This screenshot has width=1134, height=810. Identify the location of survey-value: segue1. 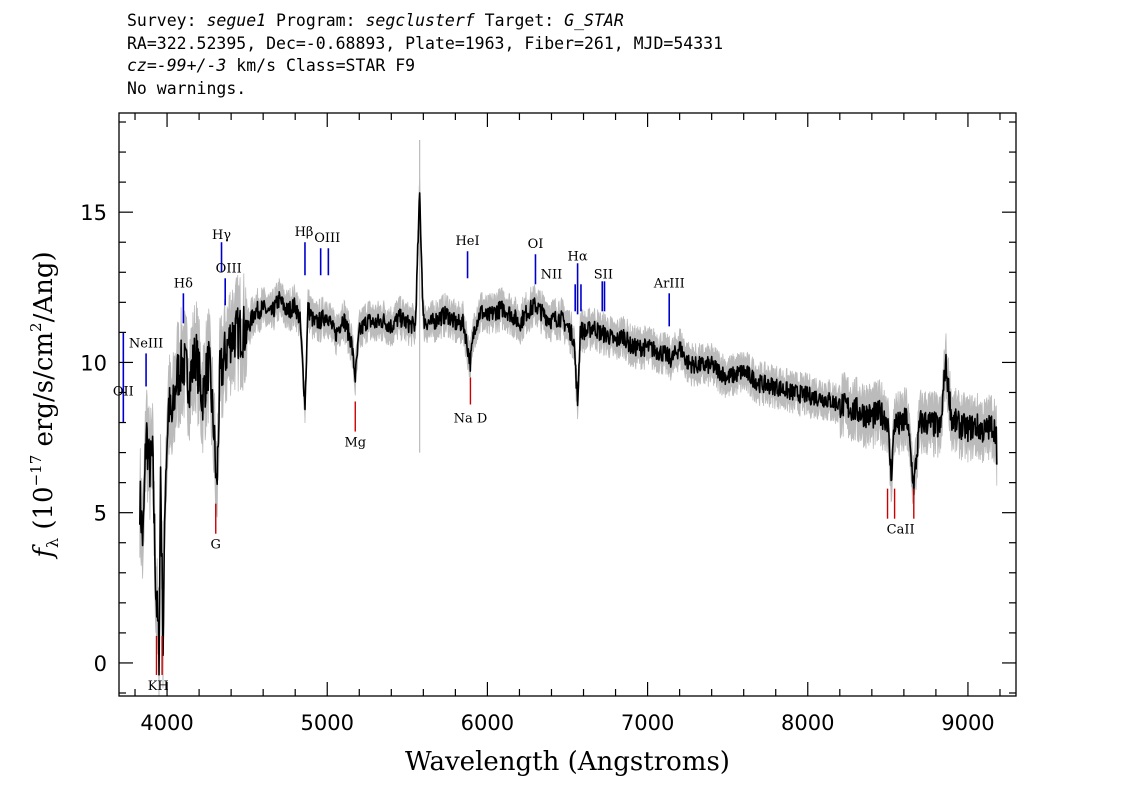
(236, 20).